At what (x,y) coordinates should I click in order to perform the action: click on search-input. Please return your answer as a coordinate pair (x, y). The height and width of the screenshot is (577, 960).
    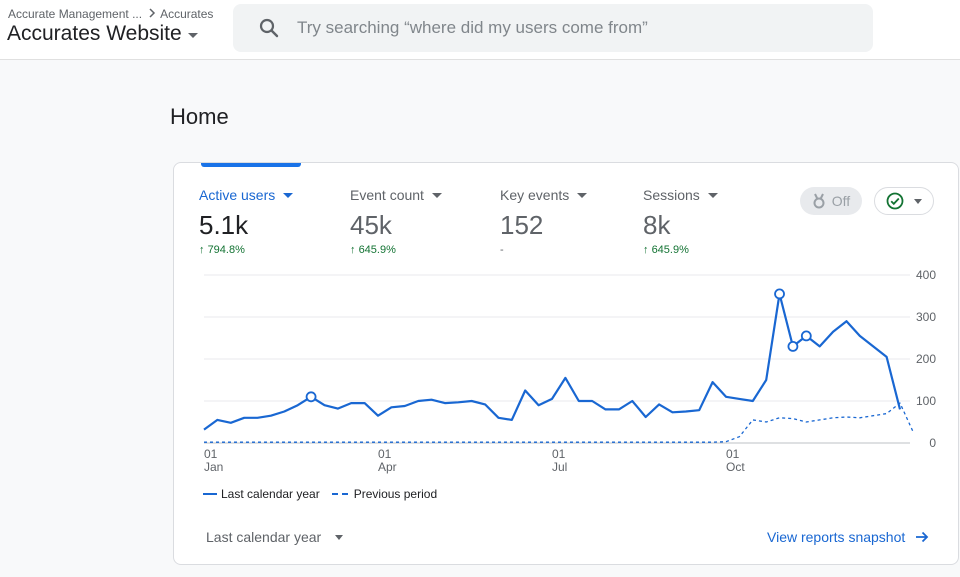
    Looking at the image, I should click on (577, 28).